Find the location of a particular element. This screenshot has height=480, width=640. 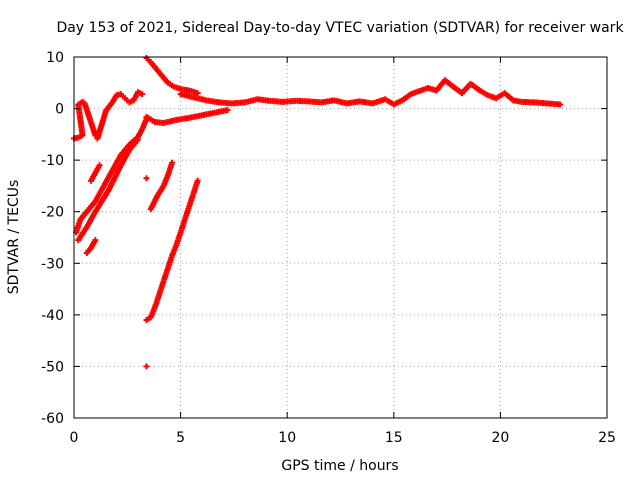

y-tick-label: -30 is located at coordinates (52, 264).